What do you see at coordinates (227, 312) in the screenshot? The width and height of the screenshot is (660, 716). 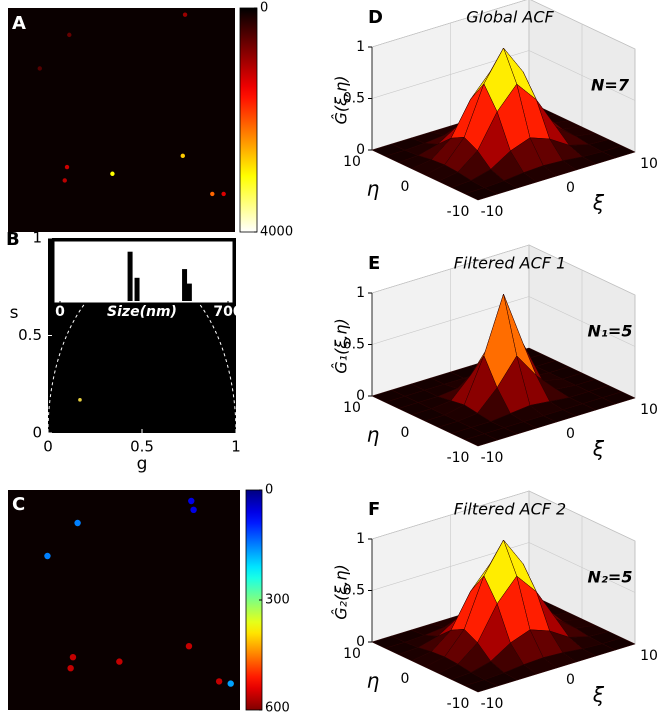 I see `inset-x-tick-label: 700` at bounding box center [227, 312].